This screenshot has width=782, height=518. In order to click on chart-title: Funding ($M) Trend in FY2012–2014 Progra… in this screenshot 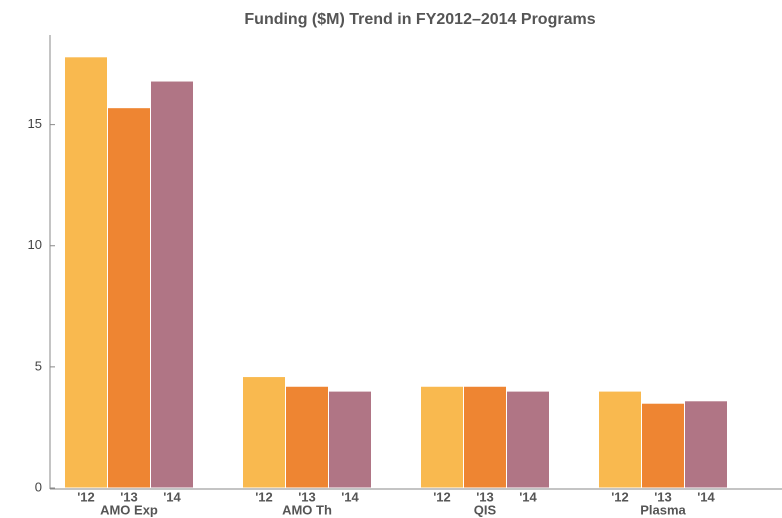, I will do `click(419, 19)`.